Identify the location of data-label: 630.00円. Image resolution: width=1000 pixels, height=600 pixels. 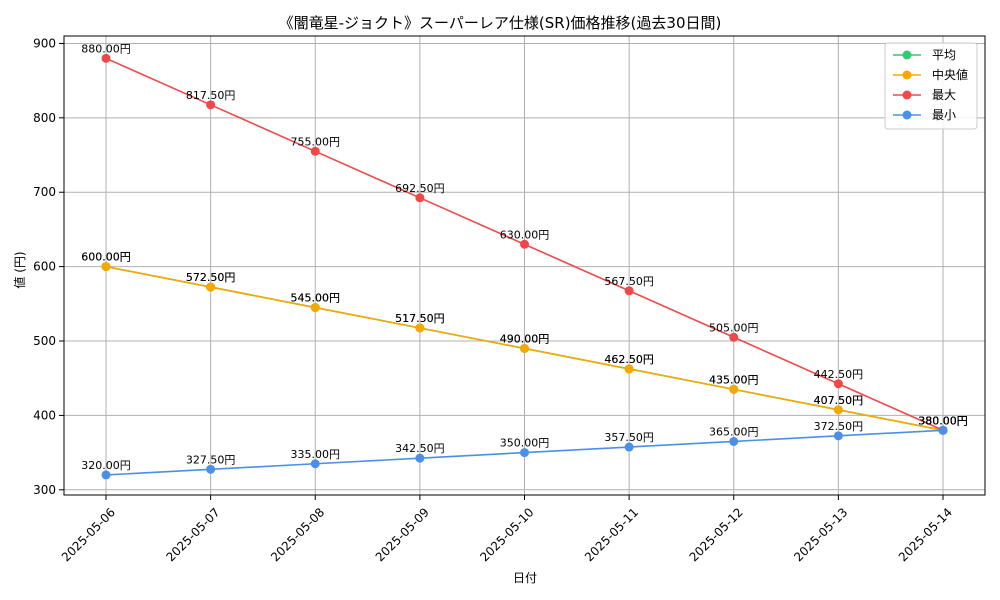
(525, 234).